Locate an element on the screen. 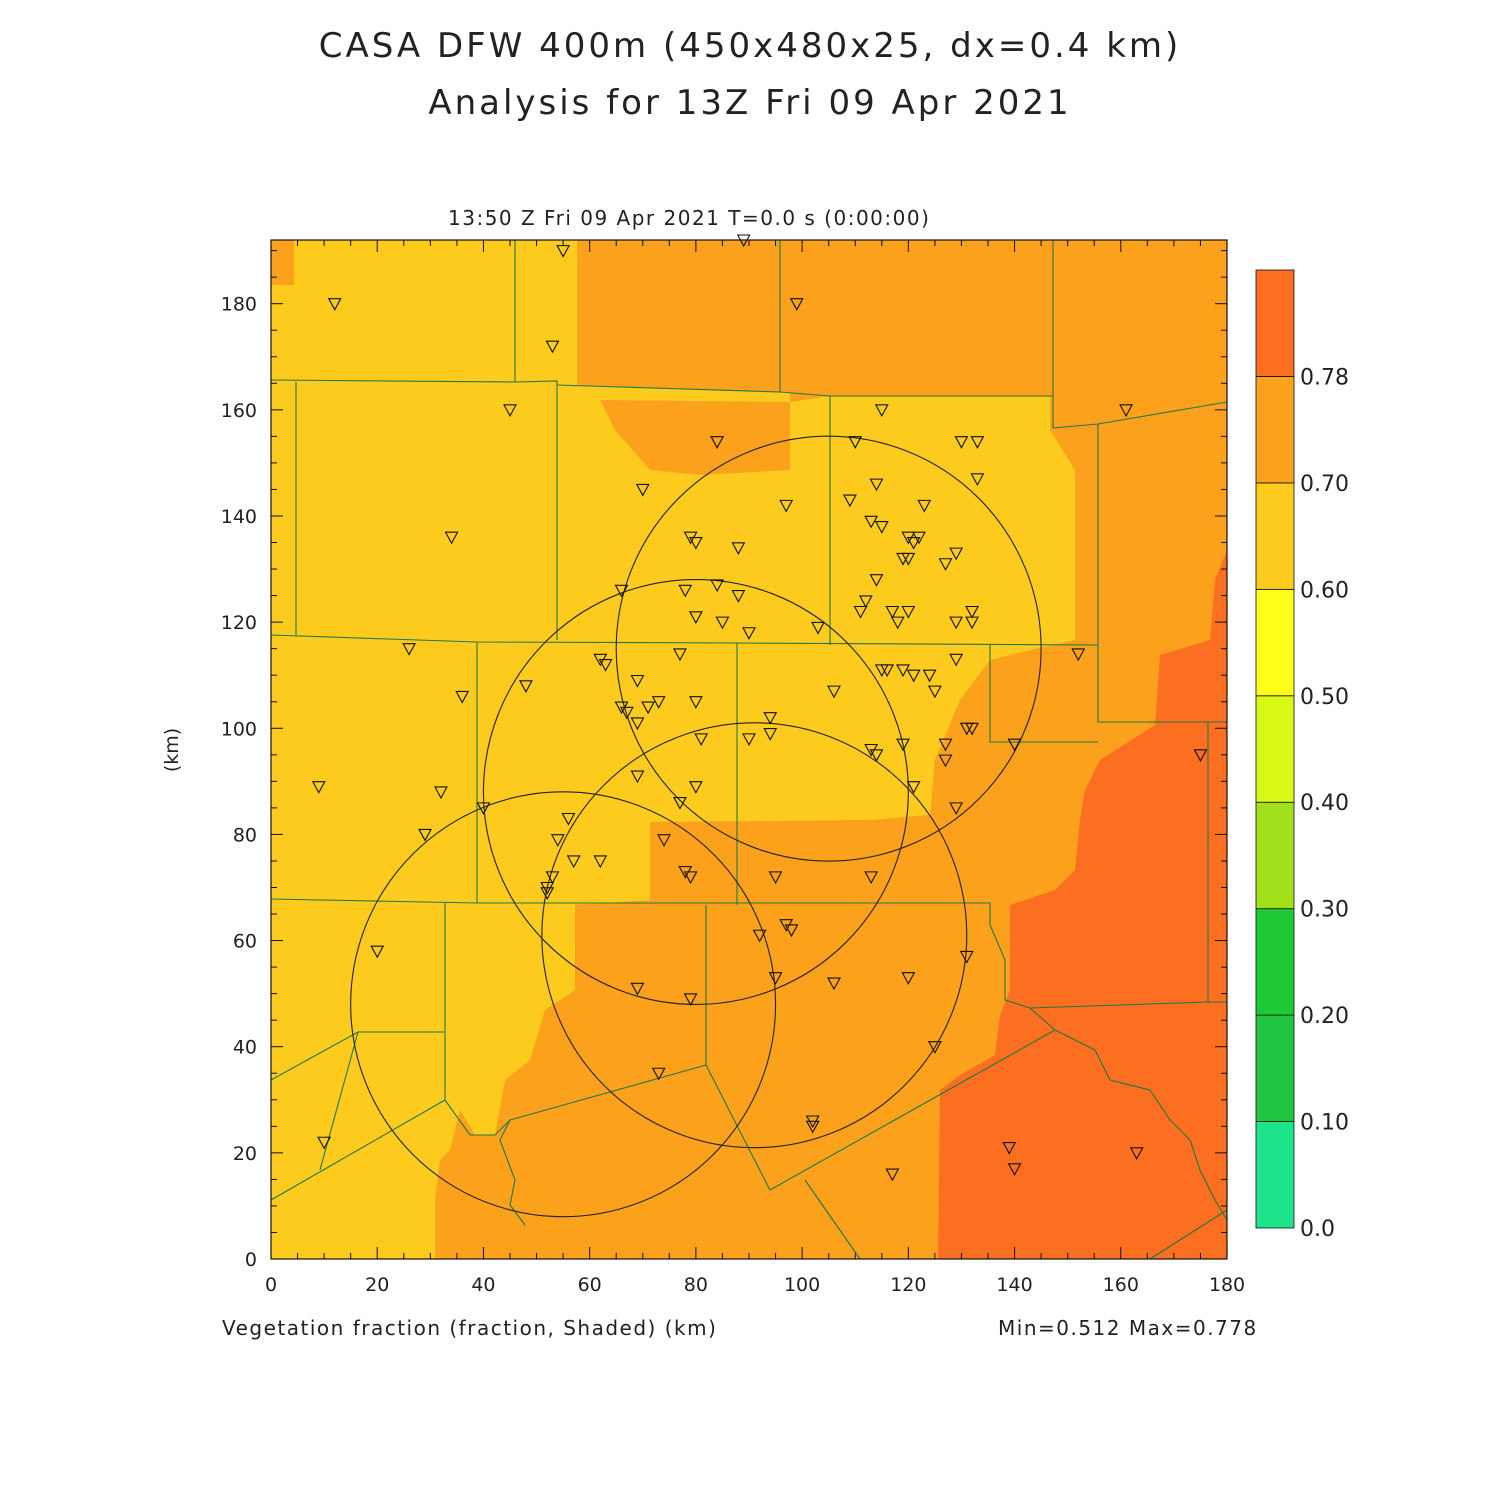  x-tick-label: 180 is located at coordinates (1227, 1285).